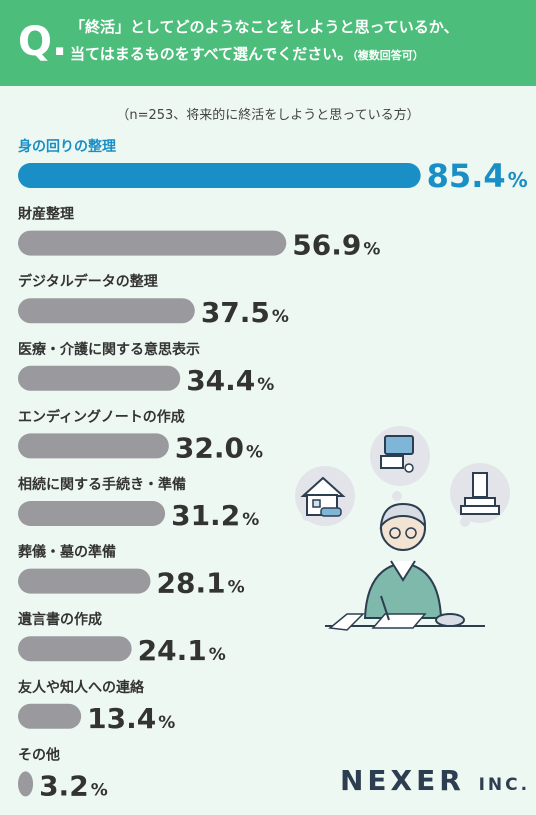 The image size is (536, 815). What do you see at coordinates (477, 176) in the screenshot?
I see `value-label: 85.4%` at bounding box center [477, 176].